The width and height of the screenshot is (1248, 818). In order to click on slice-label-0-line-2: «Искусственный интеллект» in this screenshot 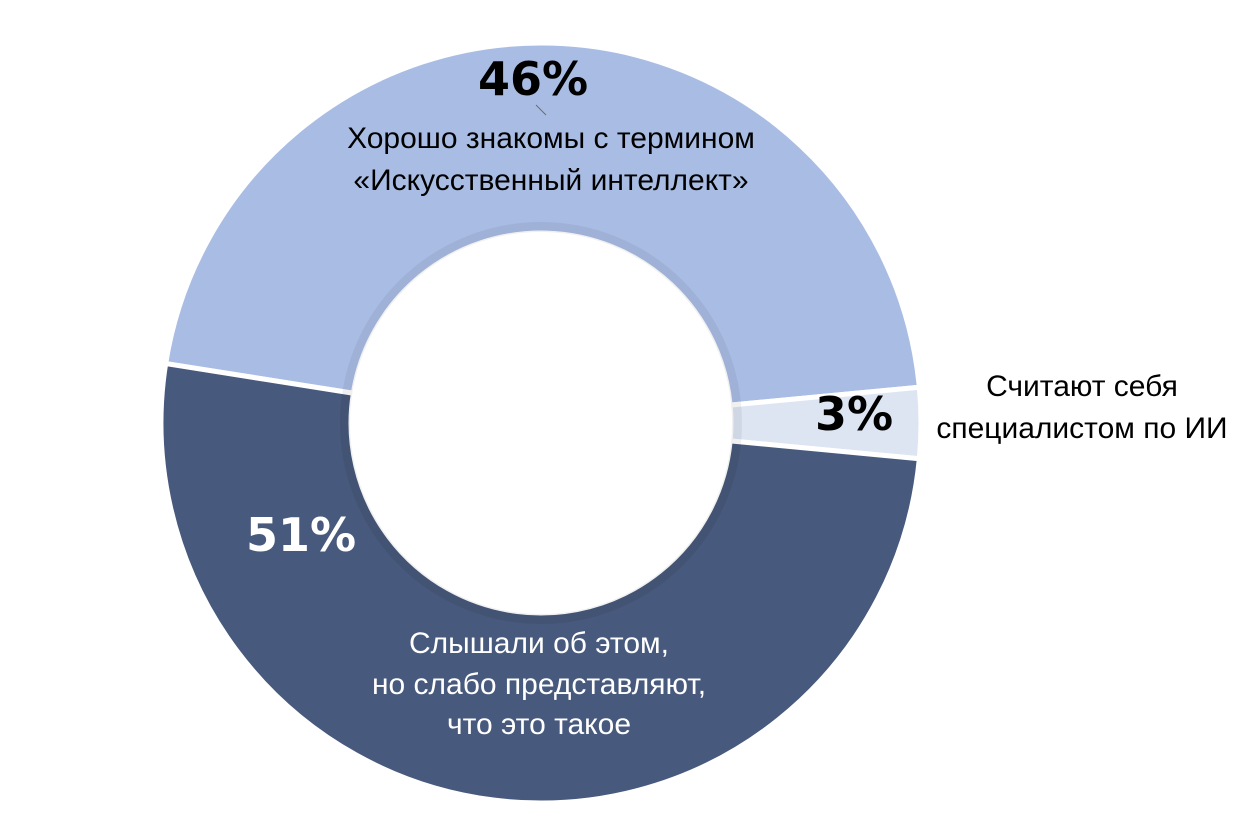, I will do `click(550, 180)`.